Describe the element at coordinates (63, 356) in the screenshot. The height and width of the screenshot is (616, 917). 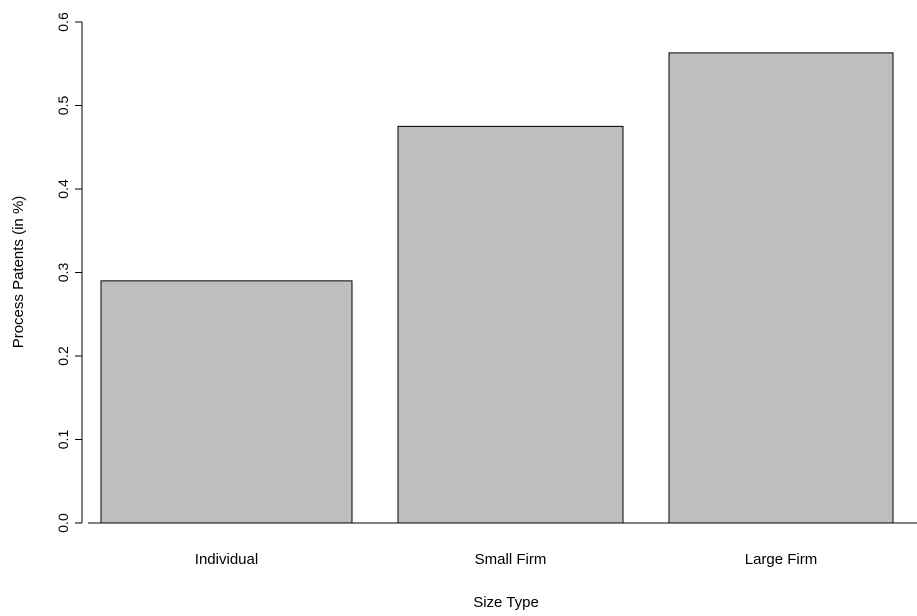
I see `y-tick-label: 0.2` at that location.